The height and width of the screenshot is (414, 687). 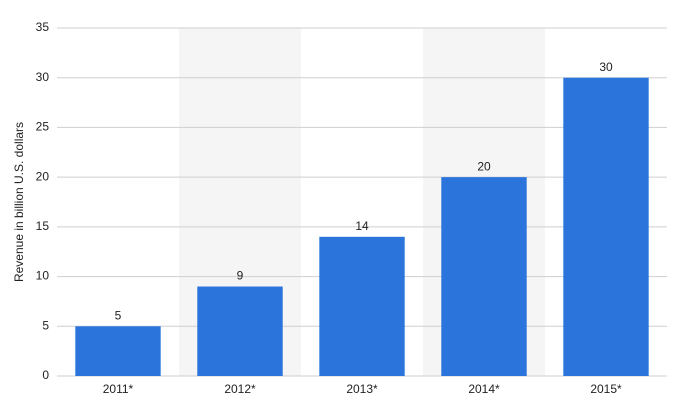 What do you see at coordinates (43, 77) in the screenshot?
I see `y-tick-label: 30` at bounding box center [43, 77].